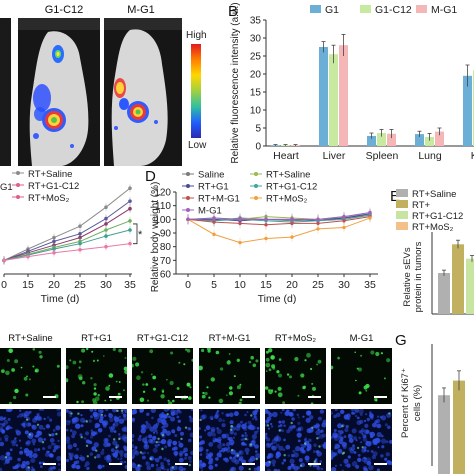 The height and width of the screenshot is (474, 474). Describe the element at coordinates (233, 11) in the screenshot. I see `panel-letter-b: B` at that location.